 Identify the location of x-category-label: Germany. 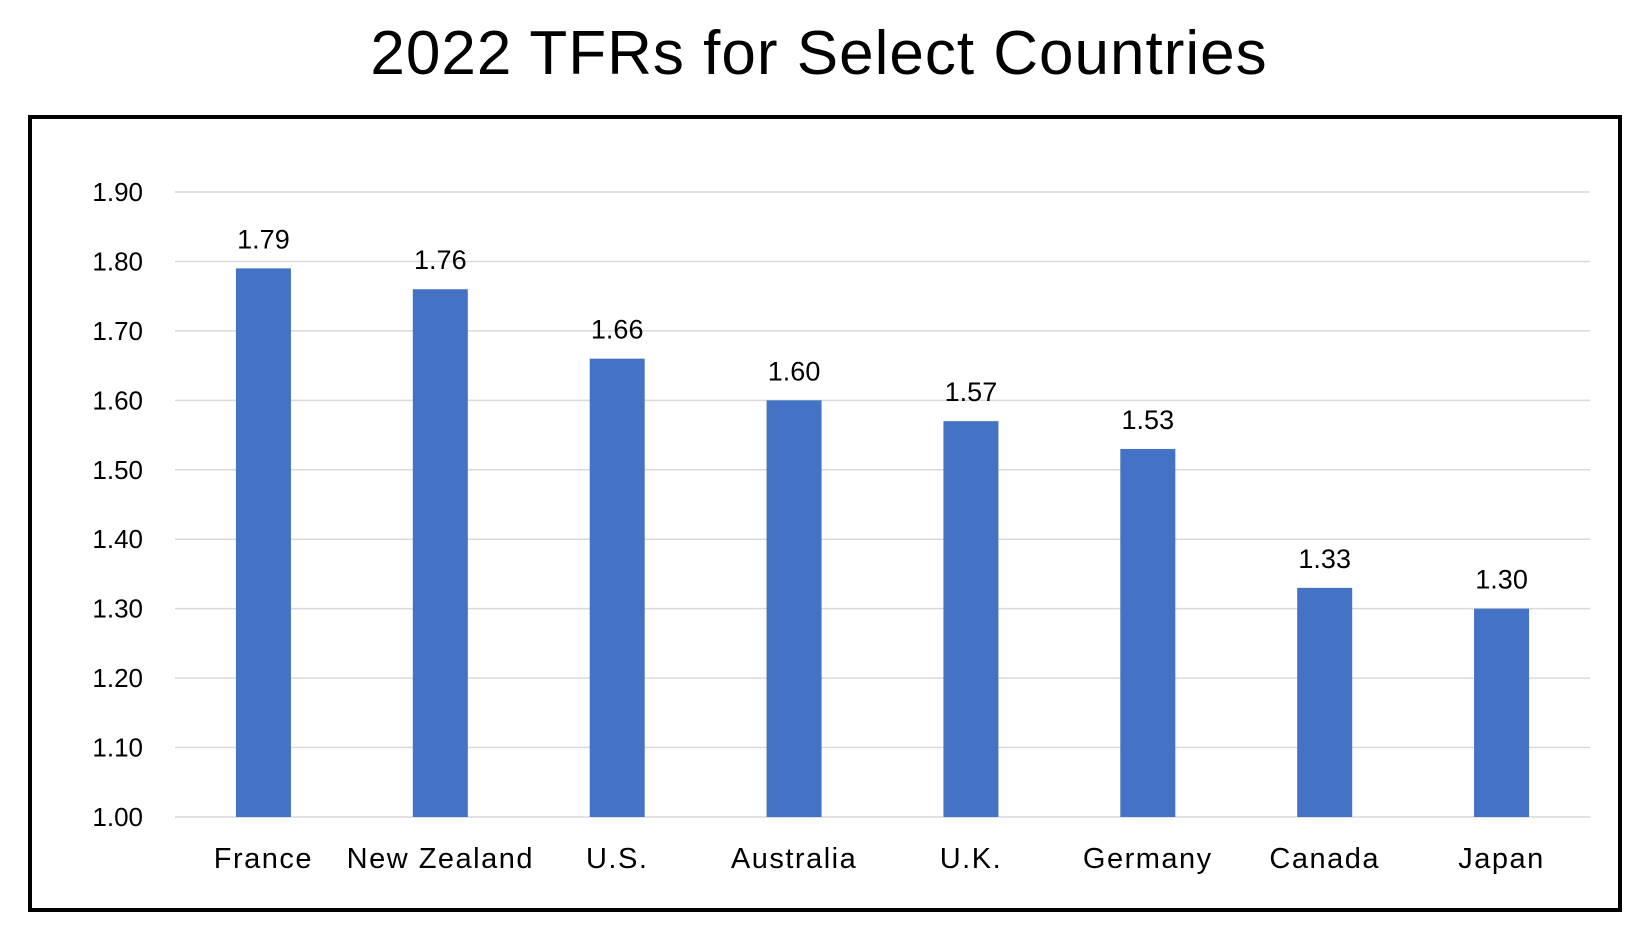
(1148, 859).